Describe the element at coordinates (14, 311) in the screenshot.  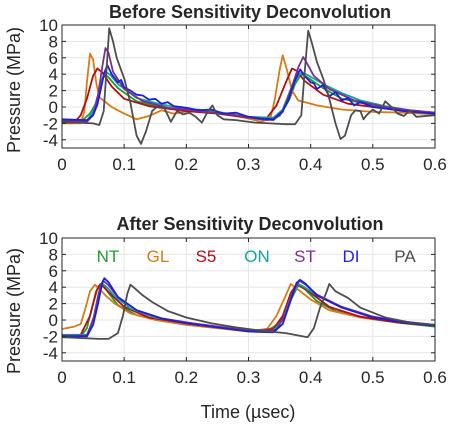
I see `bottom-plot-ylabel: Pressure (MPa)` at that location.